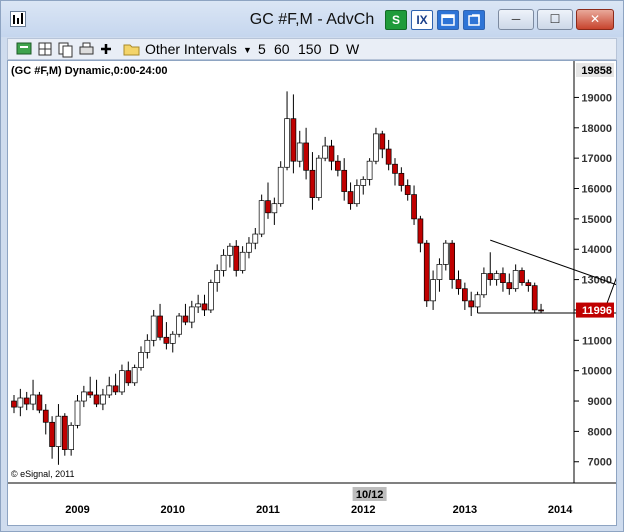 Image resolution: width=624 pixels, height=532 pixels. What do you see at coordinates (353, 49) in the screenshot?
I see `interval-w: W` at bounding box center [353, 49].